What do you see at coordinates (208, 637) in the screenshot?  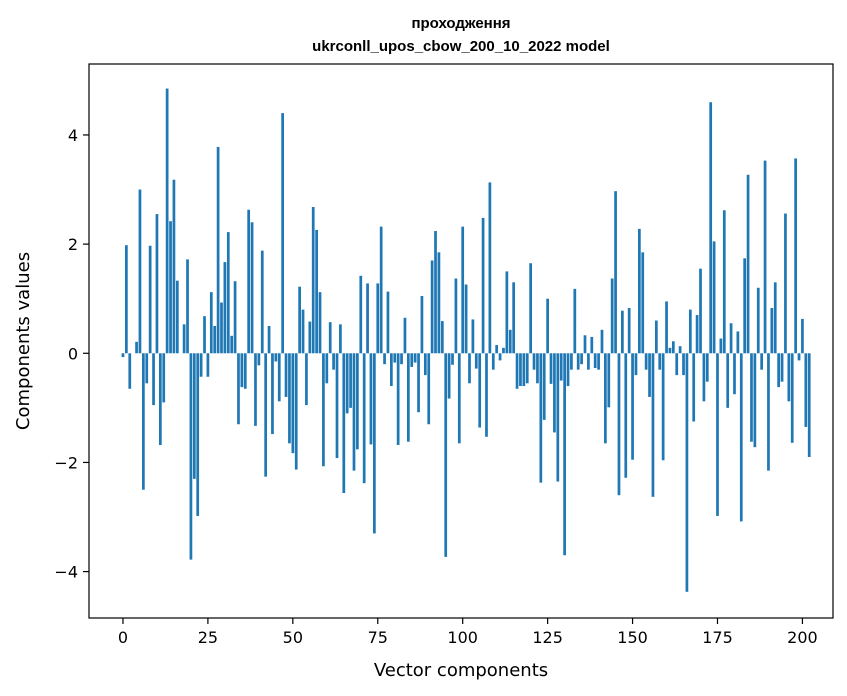 I see `x-tick-label-1: 25` at bounding box center [208, 637].